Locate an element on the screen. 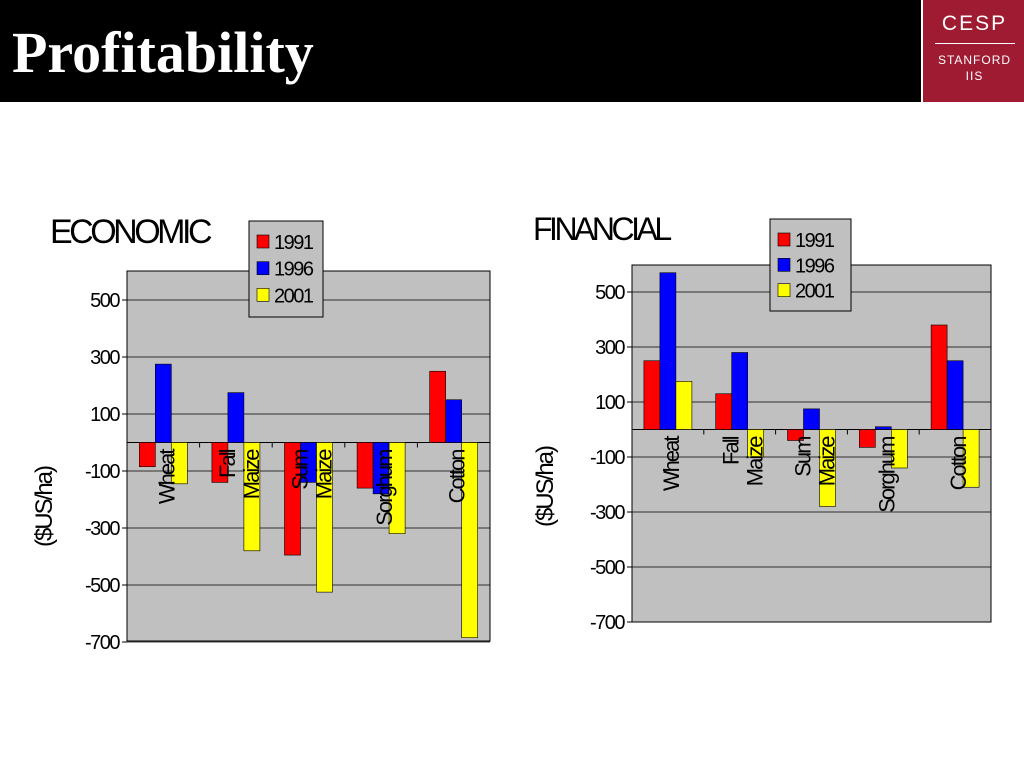 This screenshot has height=768, width=1024. economic-ytick-label: -700 is located at coordinates (102, 643).